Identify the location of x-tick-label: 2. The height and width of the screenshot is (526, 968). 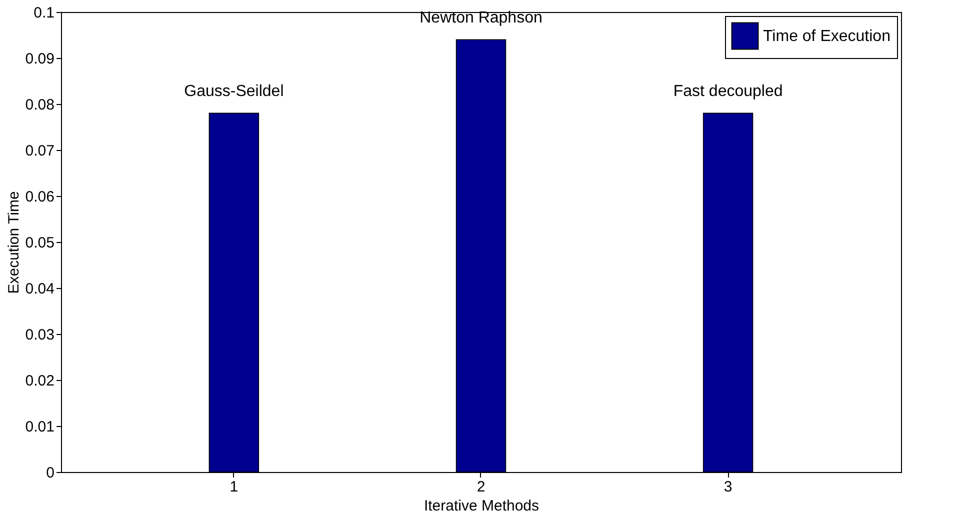
(481, 487).